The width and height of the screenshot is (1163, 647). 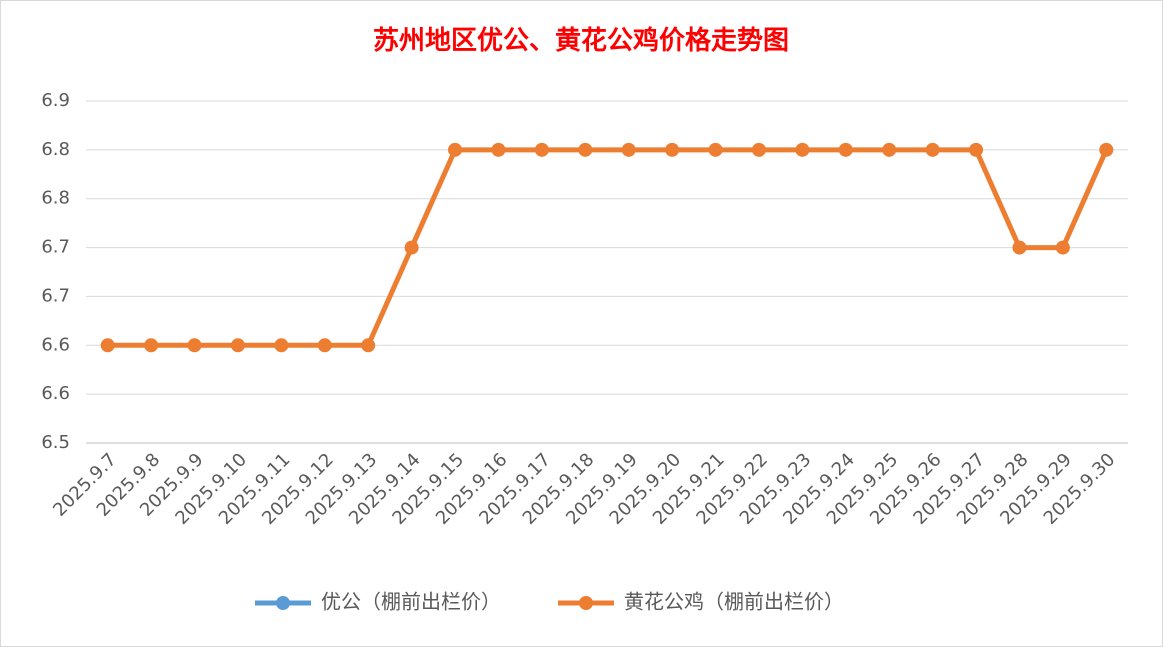 I want to click on y-tick-label: 6.9, so click(x=55, y=100).